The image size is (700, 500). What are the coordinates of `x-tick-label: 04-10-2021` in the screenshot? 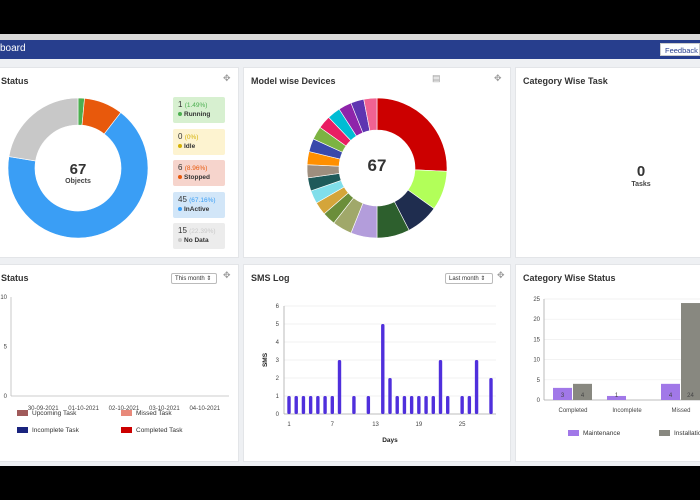 It's located at (204, 408).